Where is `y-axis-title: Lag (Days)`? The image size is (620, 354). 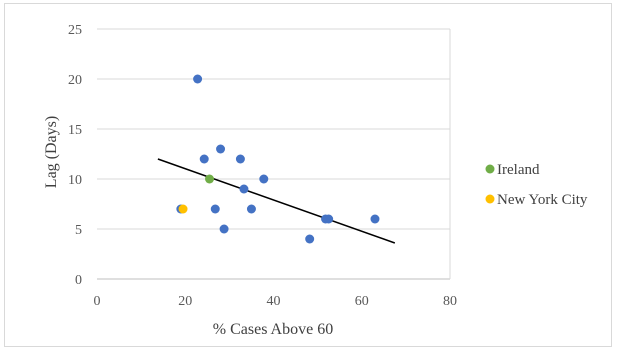
y-axis-title: Lag (Days) is located at coordinates (51, 152).